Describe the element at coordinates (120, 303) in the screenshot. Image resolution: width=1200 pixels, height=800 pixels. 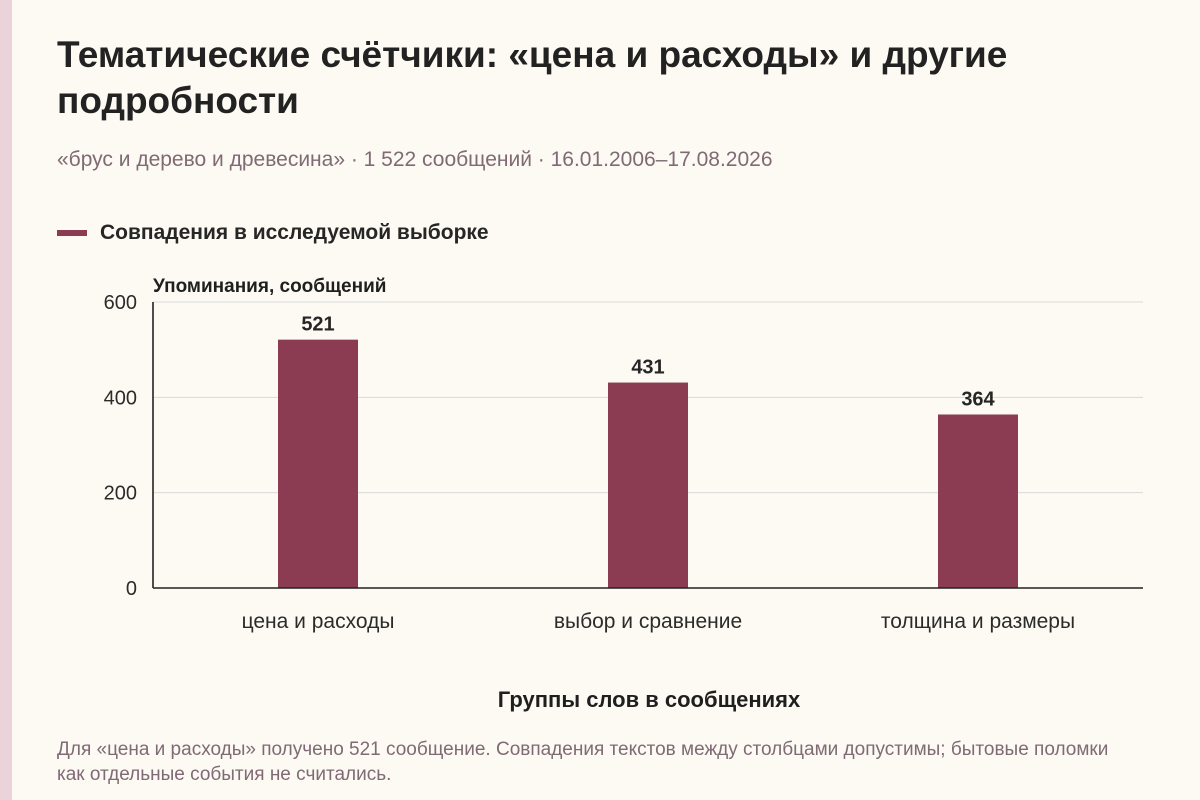
I see `y-tick-label: 600` at that location.